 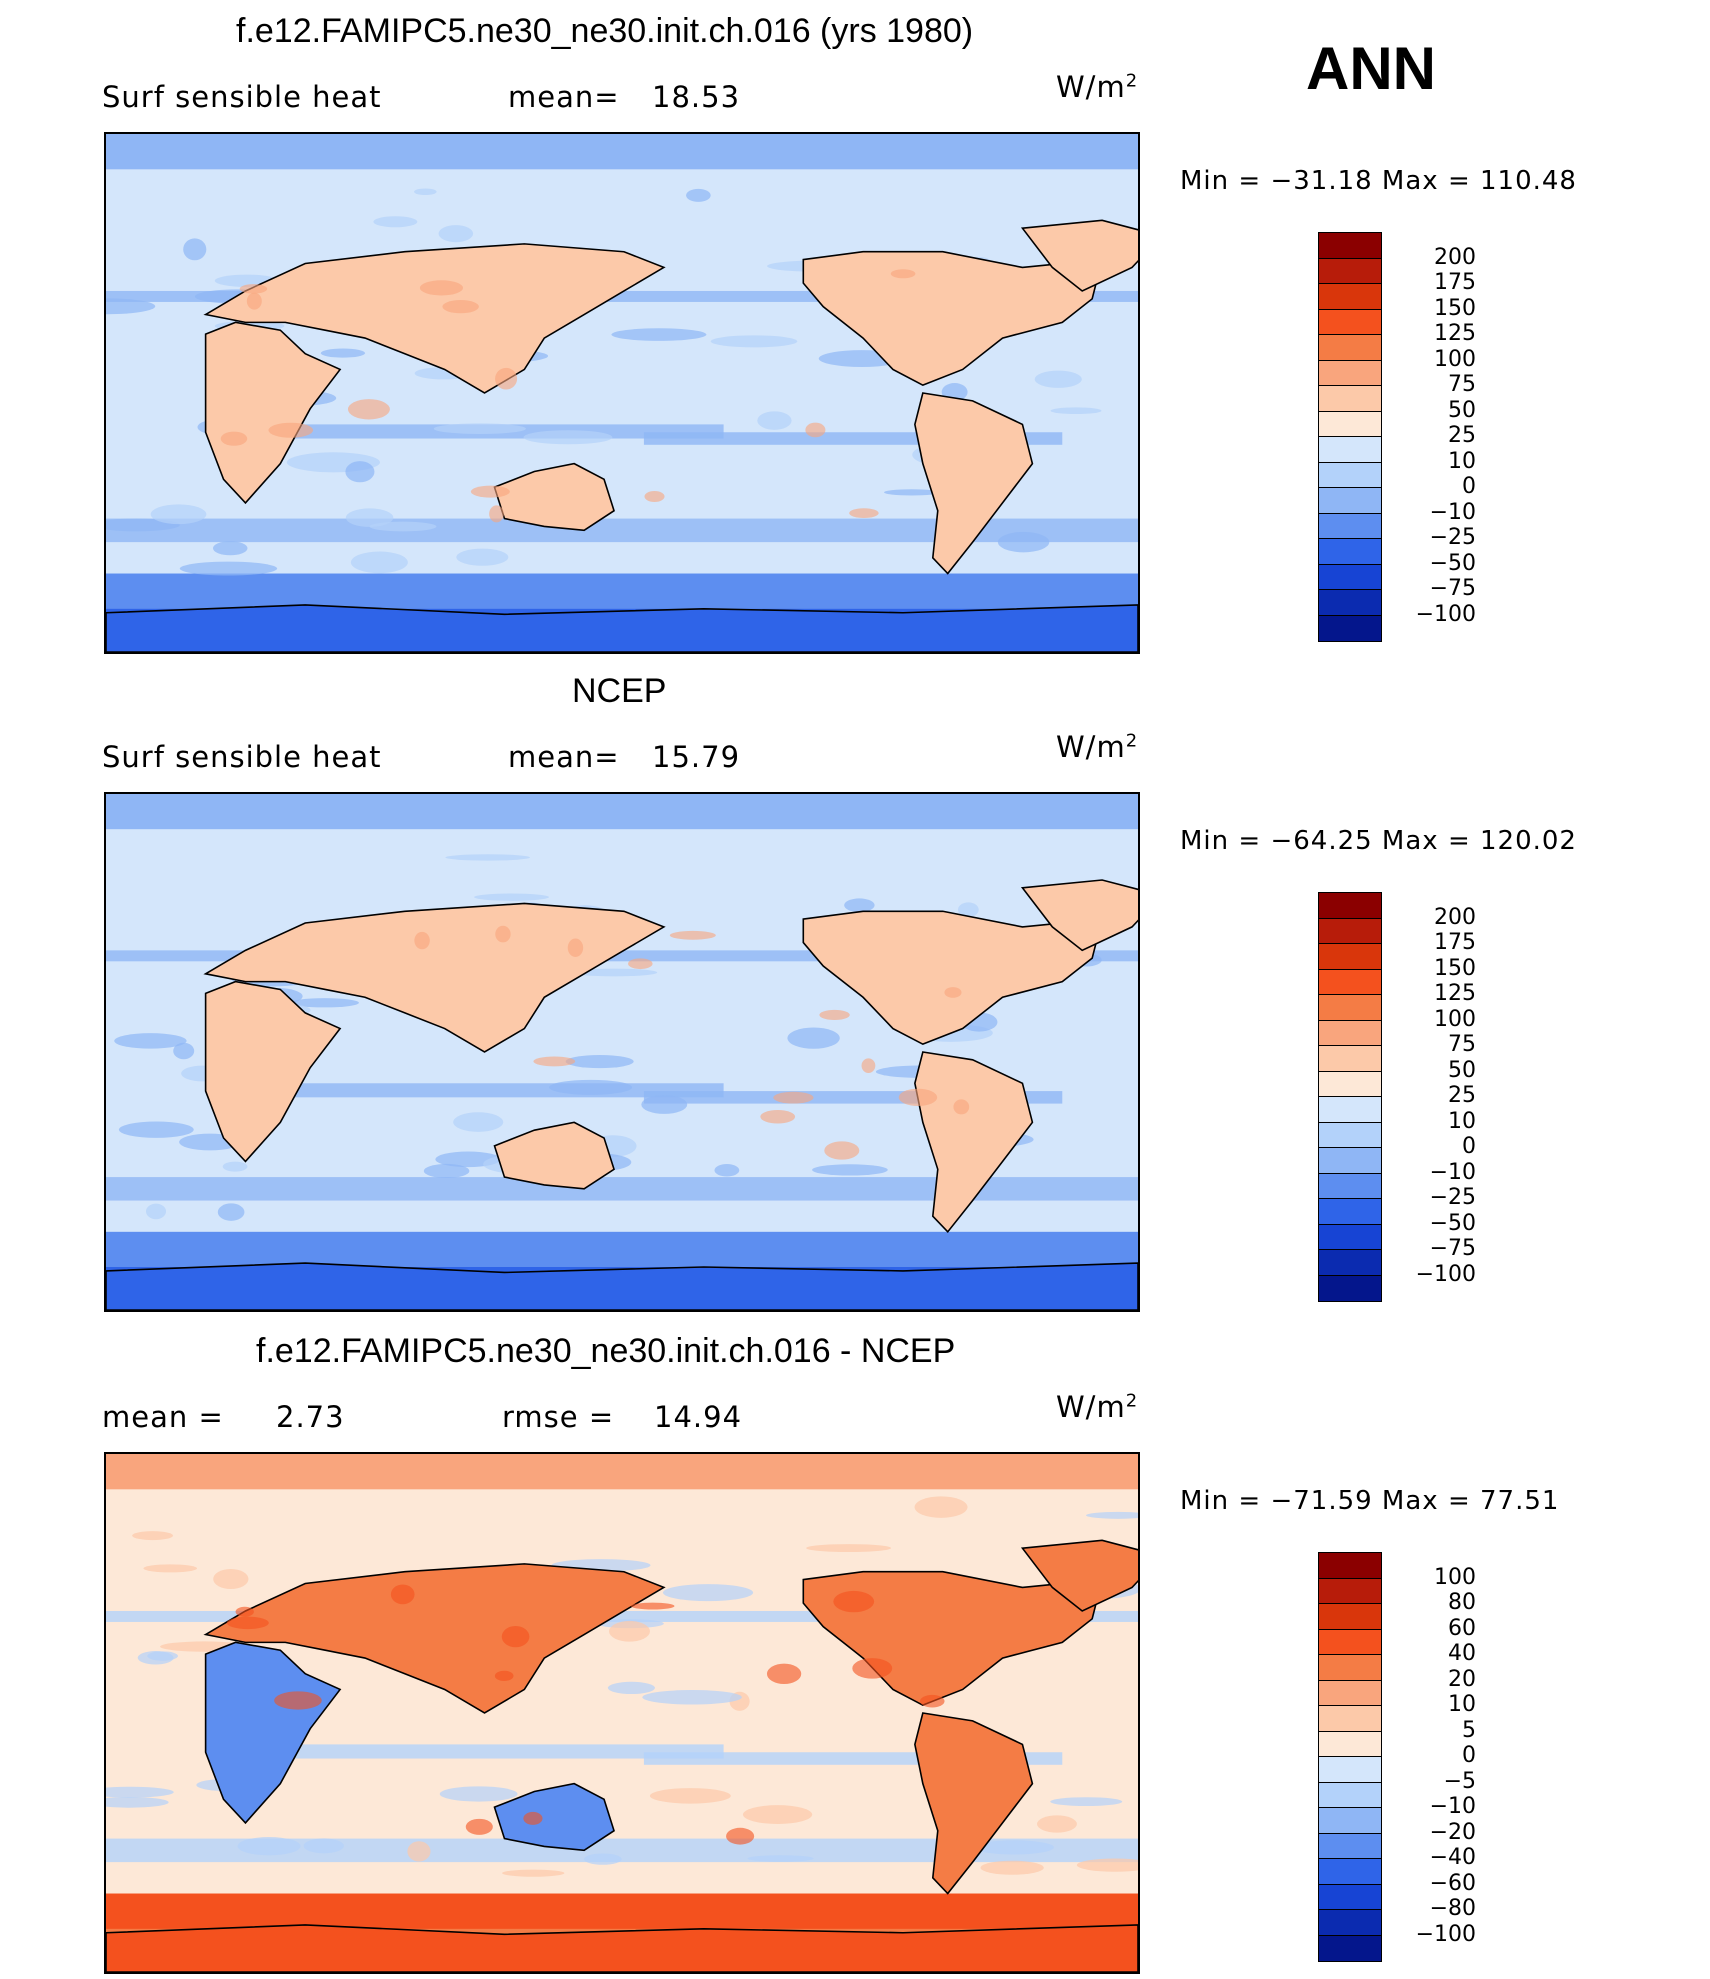 What do you see at coordinates (1097, 87) in the screenshot?
I see `units-label-model: W/m2` at bounding box center [1097, 87].